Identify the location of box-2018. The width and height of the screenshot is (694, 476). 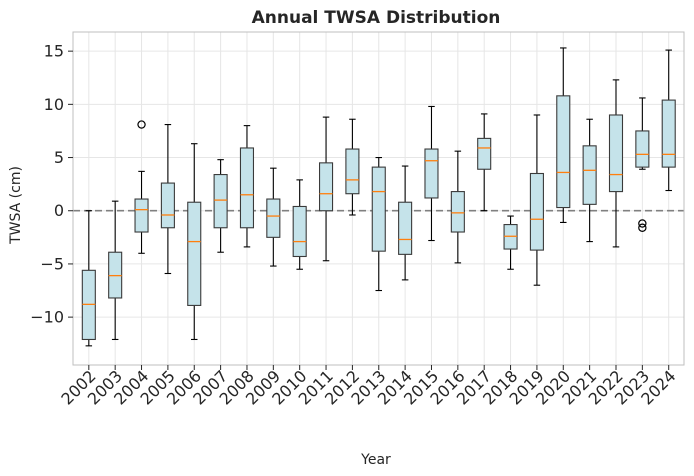
(510, 242).